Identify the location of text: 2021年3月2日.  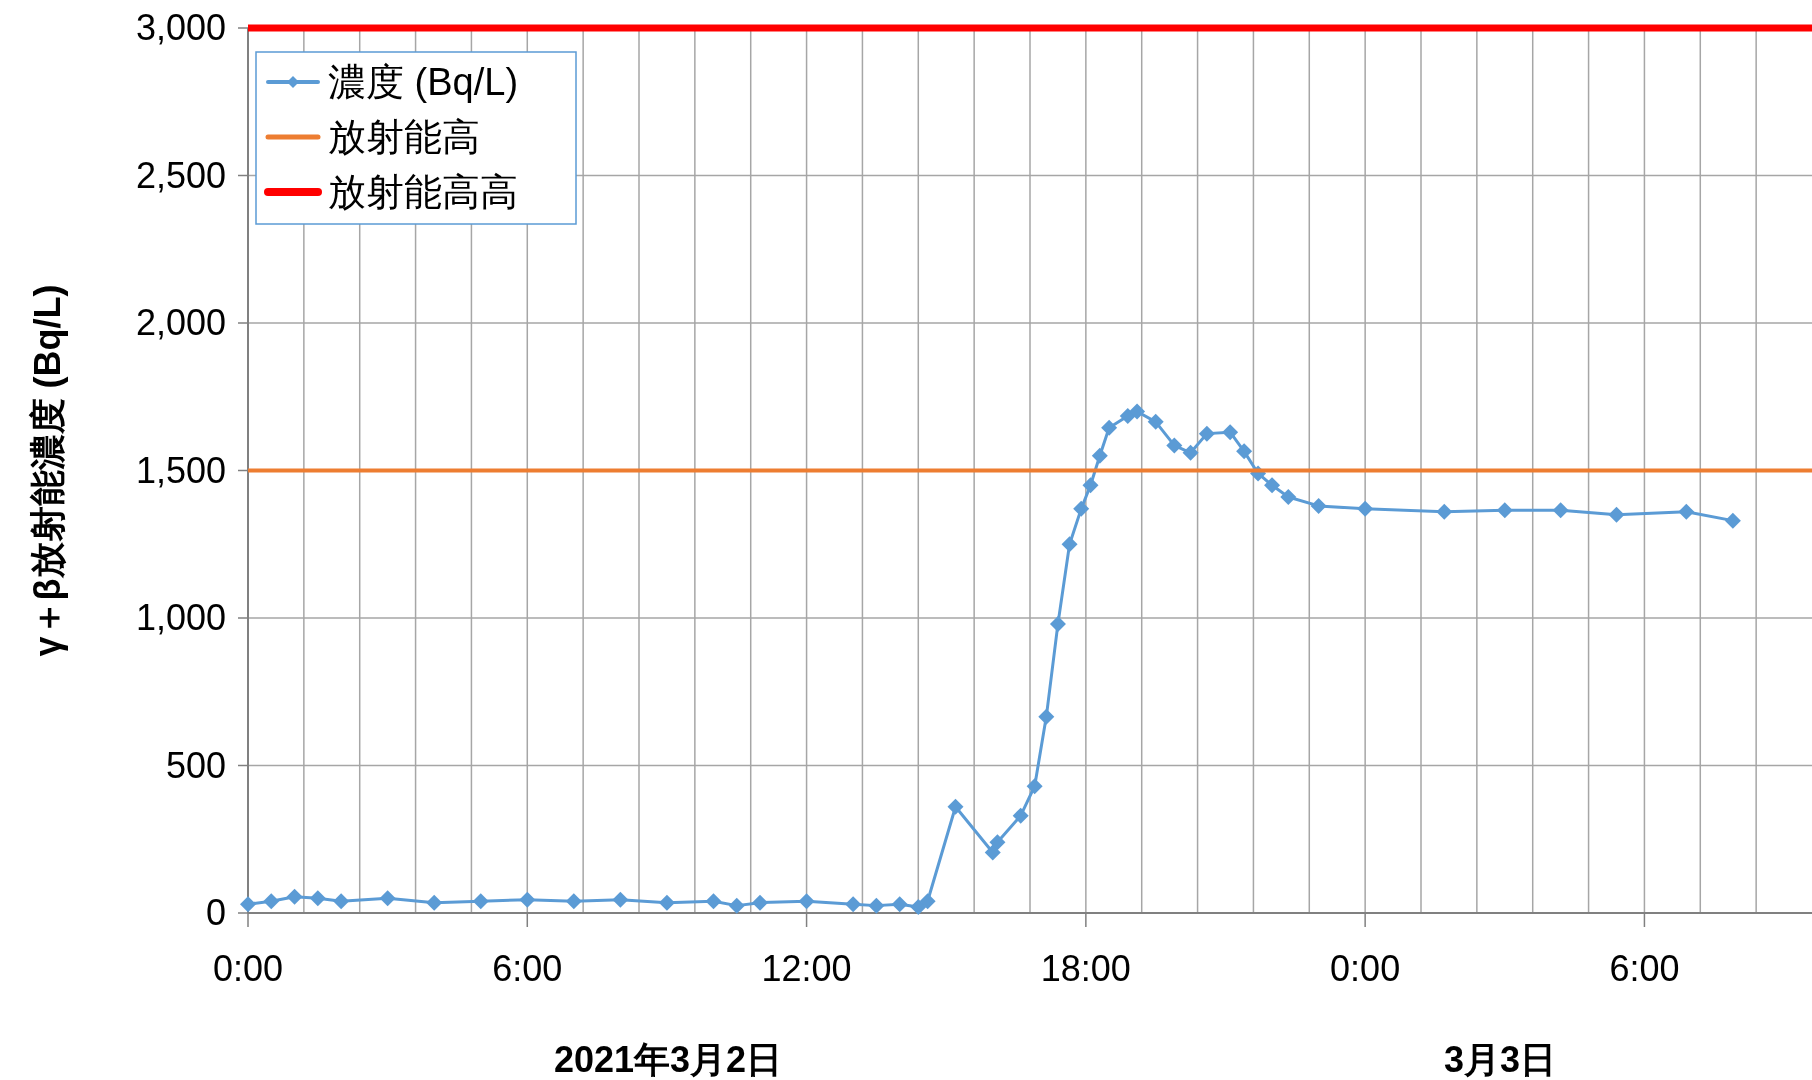
(668, 1059).